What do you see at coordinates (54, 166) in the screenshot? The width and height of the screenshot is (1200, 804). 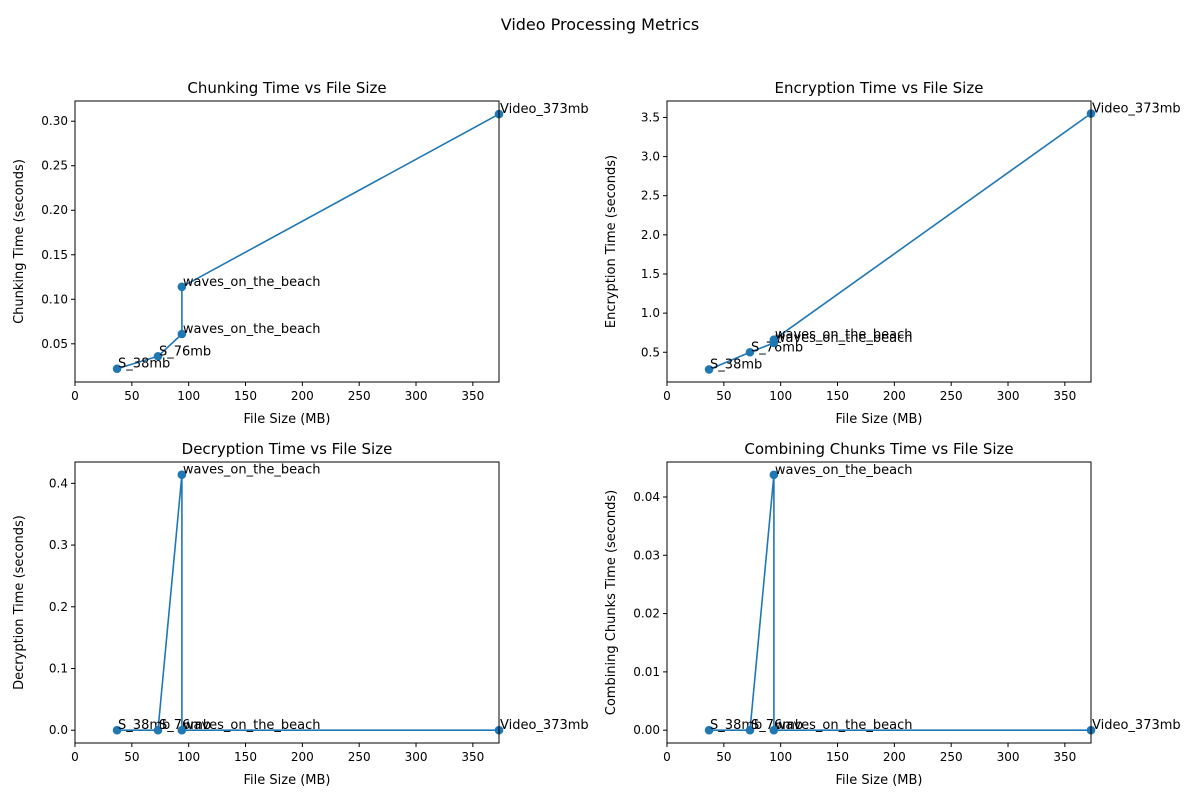 I see `y-tick-label: 0.25` at bounding box center [54, 166].